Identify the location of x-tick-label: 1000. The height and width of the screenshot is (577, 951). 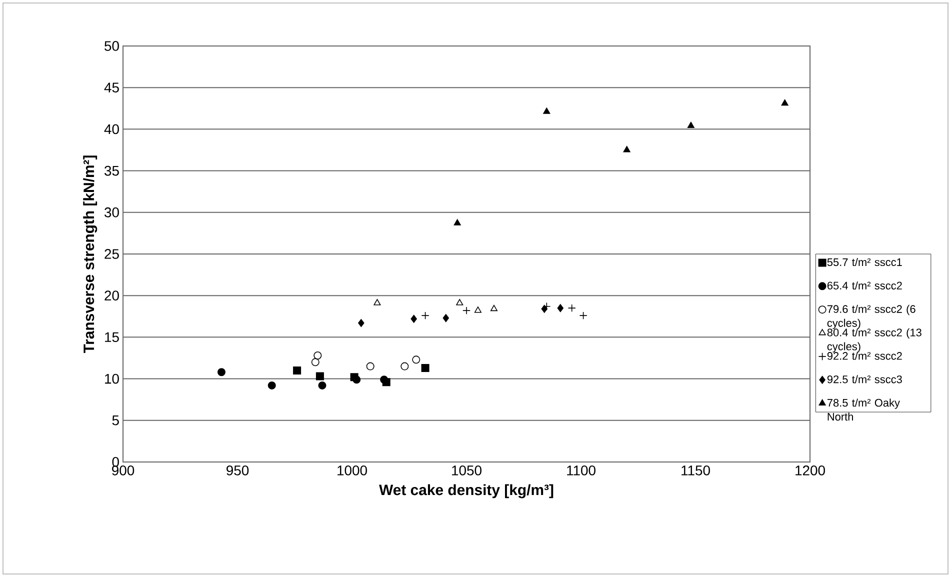
(352, 470).